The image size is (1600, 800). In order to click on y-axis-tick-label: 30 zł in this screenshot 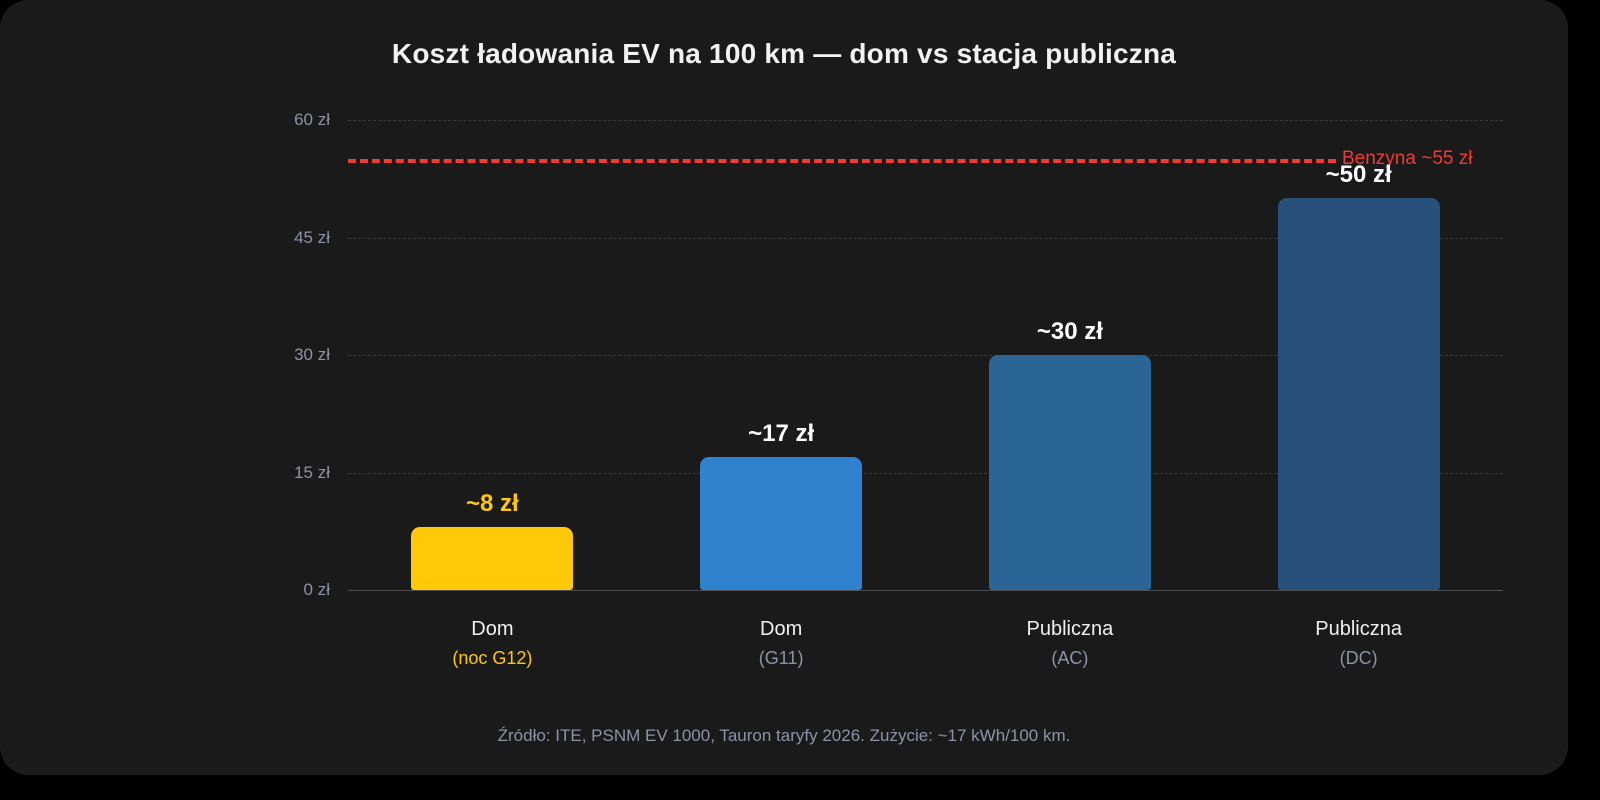, I will do `click(312, 354)`.